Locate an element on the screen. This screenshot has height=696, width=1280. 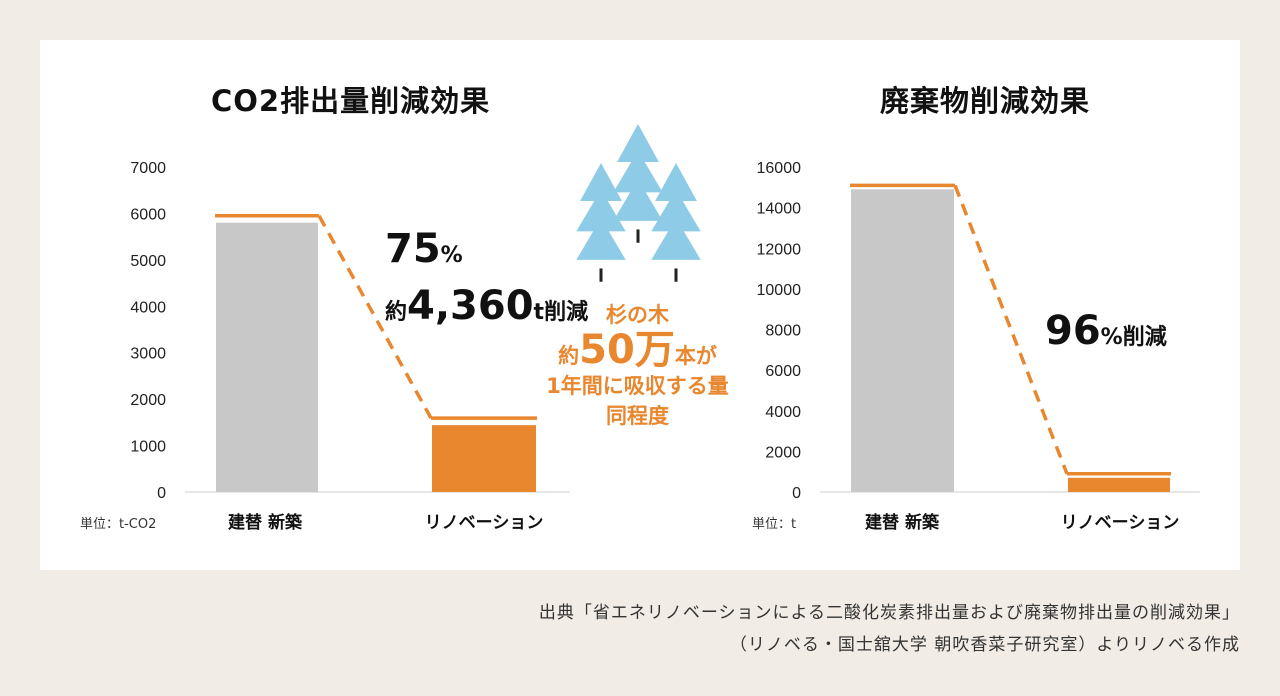
co2-ytick-label: 3000 is located at coordinates (148, 354).